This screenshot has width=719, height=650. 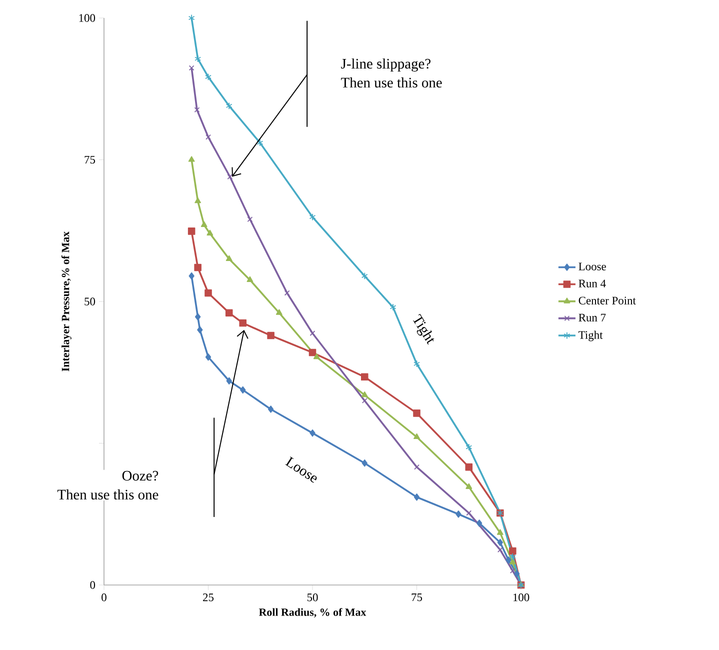 What do you see at coordinates (93, 585) in the screenshot?
I see `y-tick-label: 0` at bounding box center [93, 585].